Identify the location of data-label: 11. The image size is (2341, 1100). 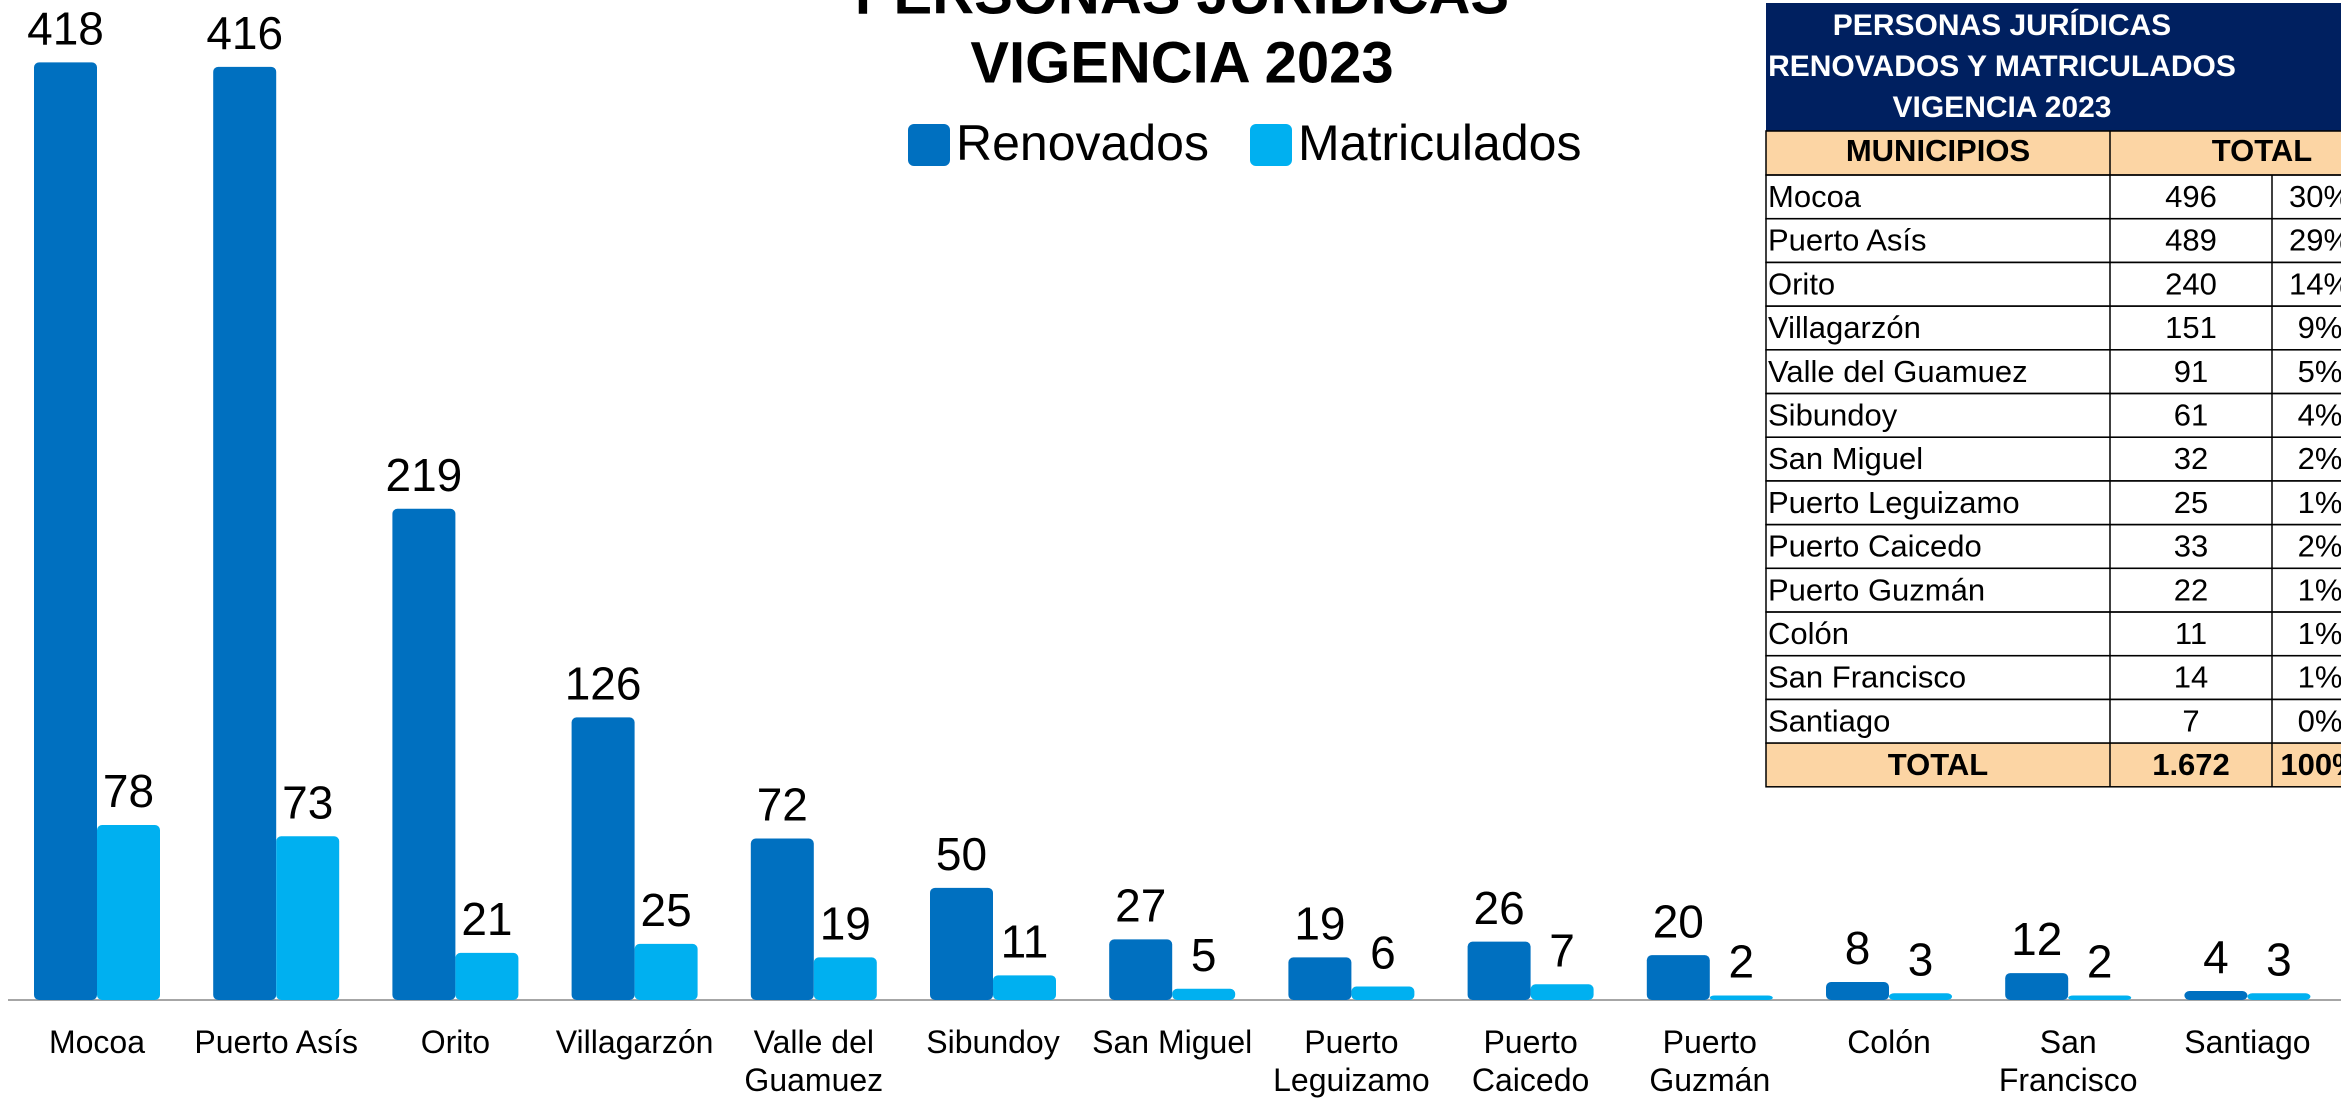
(1025, 941).